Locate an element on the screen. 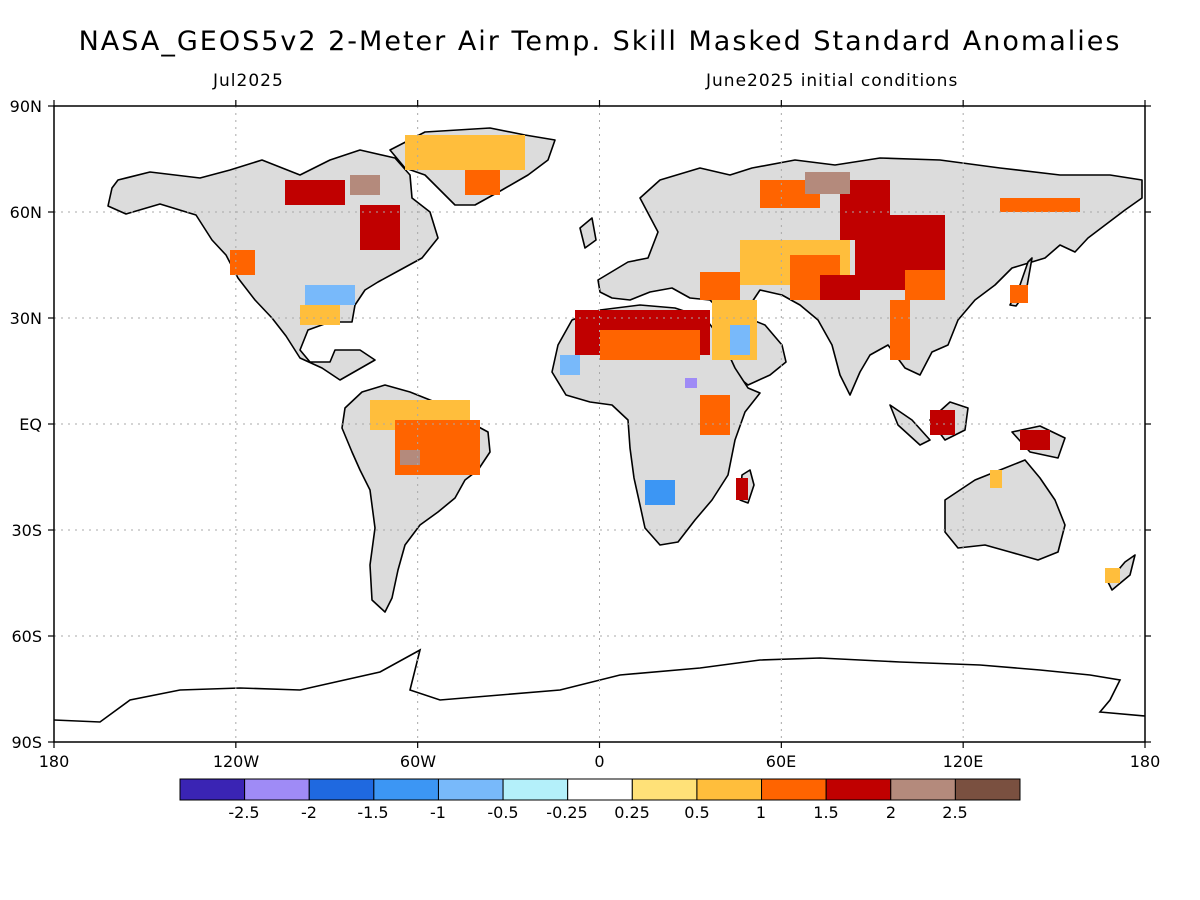 This screenshot has width=1200, height=900. lon-label: 0 is located at coordinates (599, 761).